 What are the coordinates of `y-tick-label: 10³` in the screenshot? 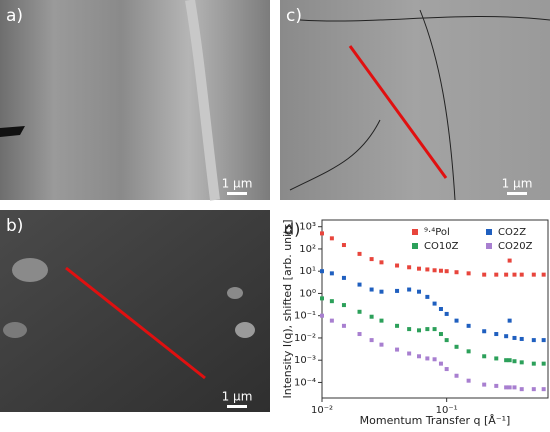 It's located at (307, 227).